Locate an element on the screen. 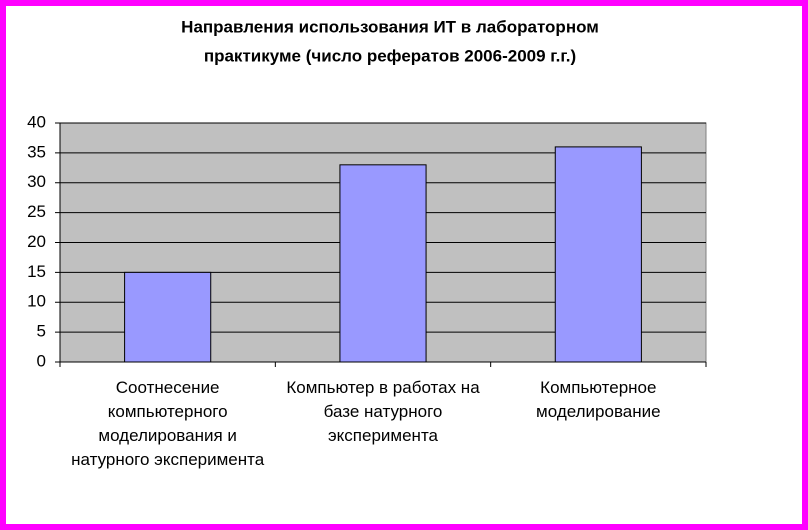  y-tick-label: 30 is located at coordinates (36, 181).